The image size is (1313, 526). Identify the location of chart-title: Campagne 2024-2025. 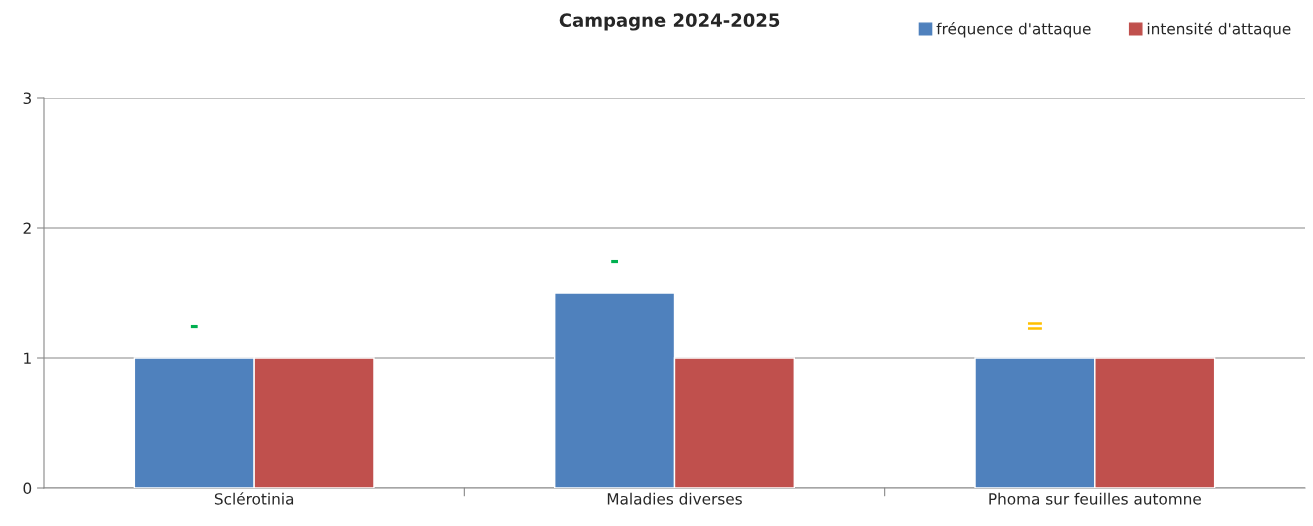
(669, 22).